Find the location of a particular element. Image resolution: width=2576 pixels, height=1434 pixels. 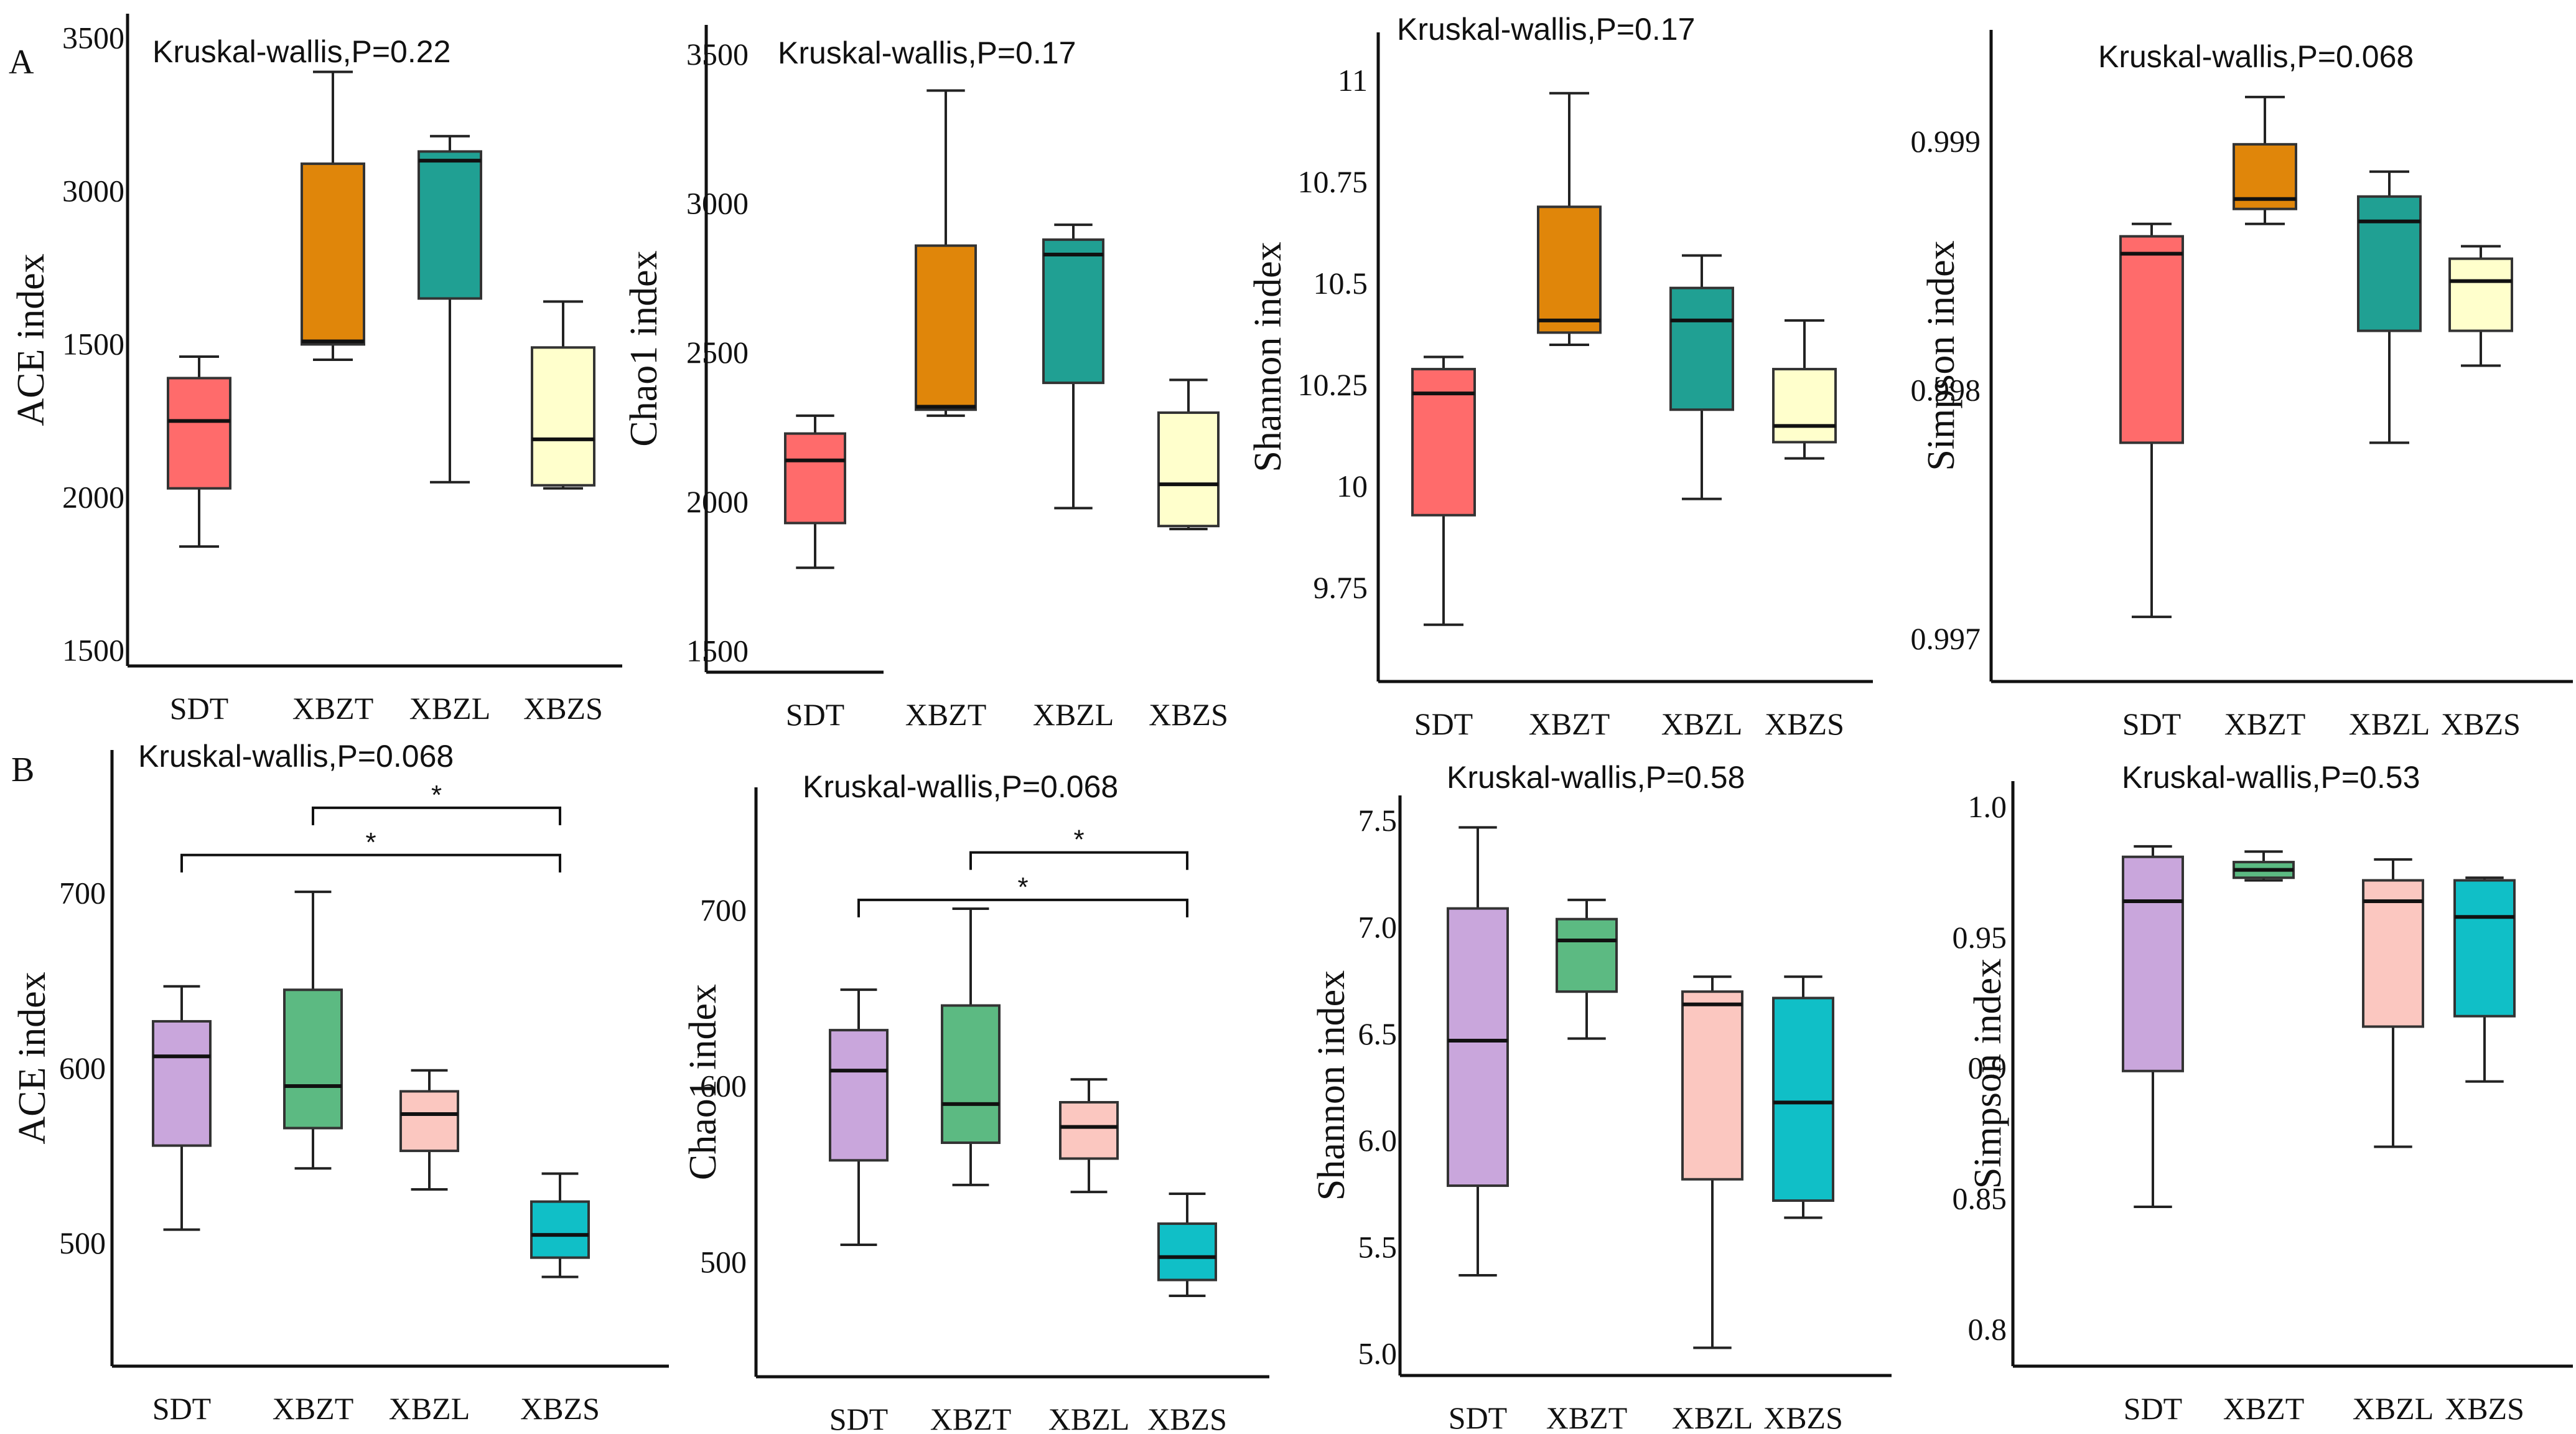

y-tick-label: 2000 is located at coordinates (717, 501).